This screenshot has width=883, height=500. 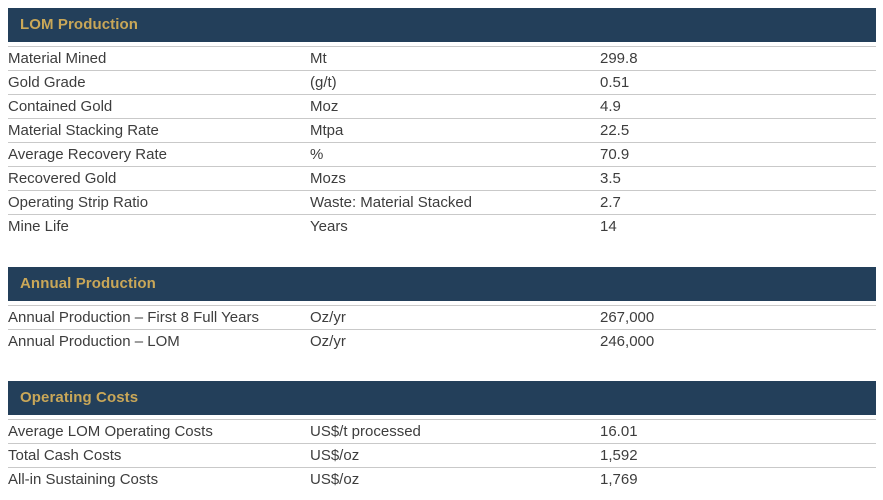 What do you see at coordinates (455, 82) in the screenshot?
I see `row-unit: (g/t)` at bounding box center [455, 82].